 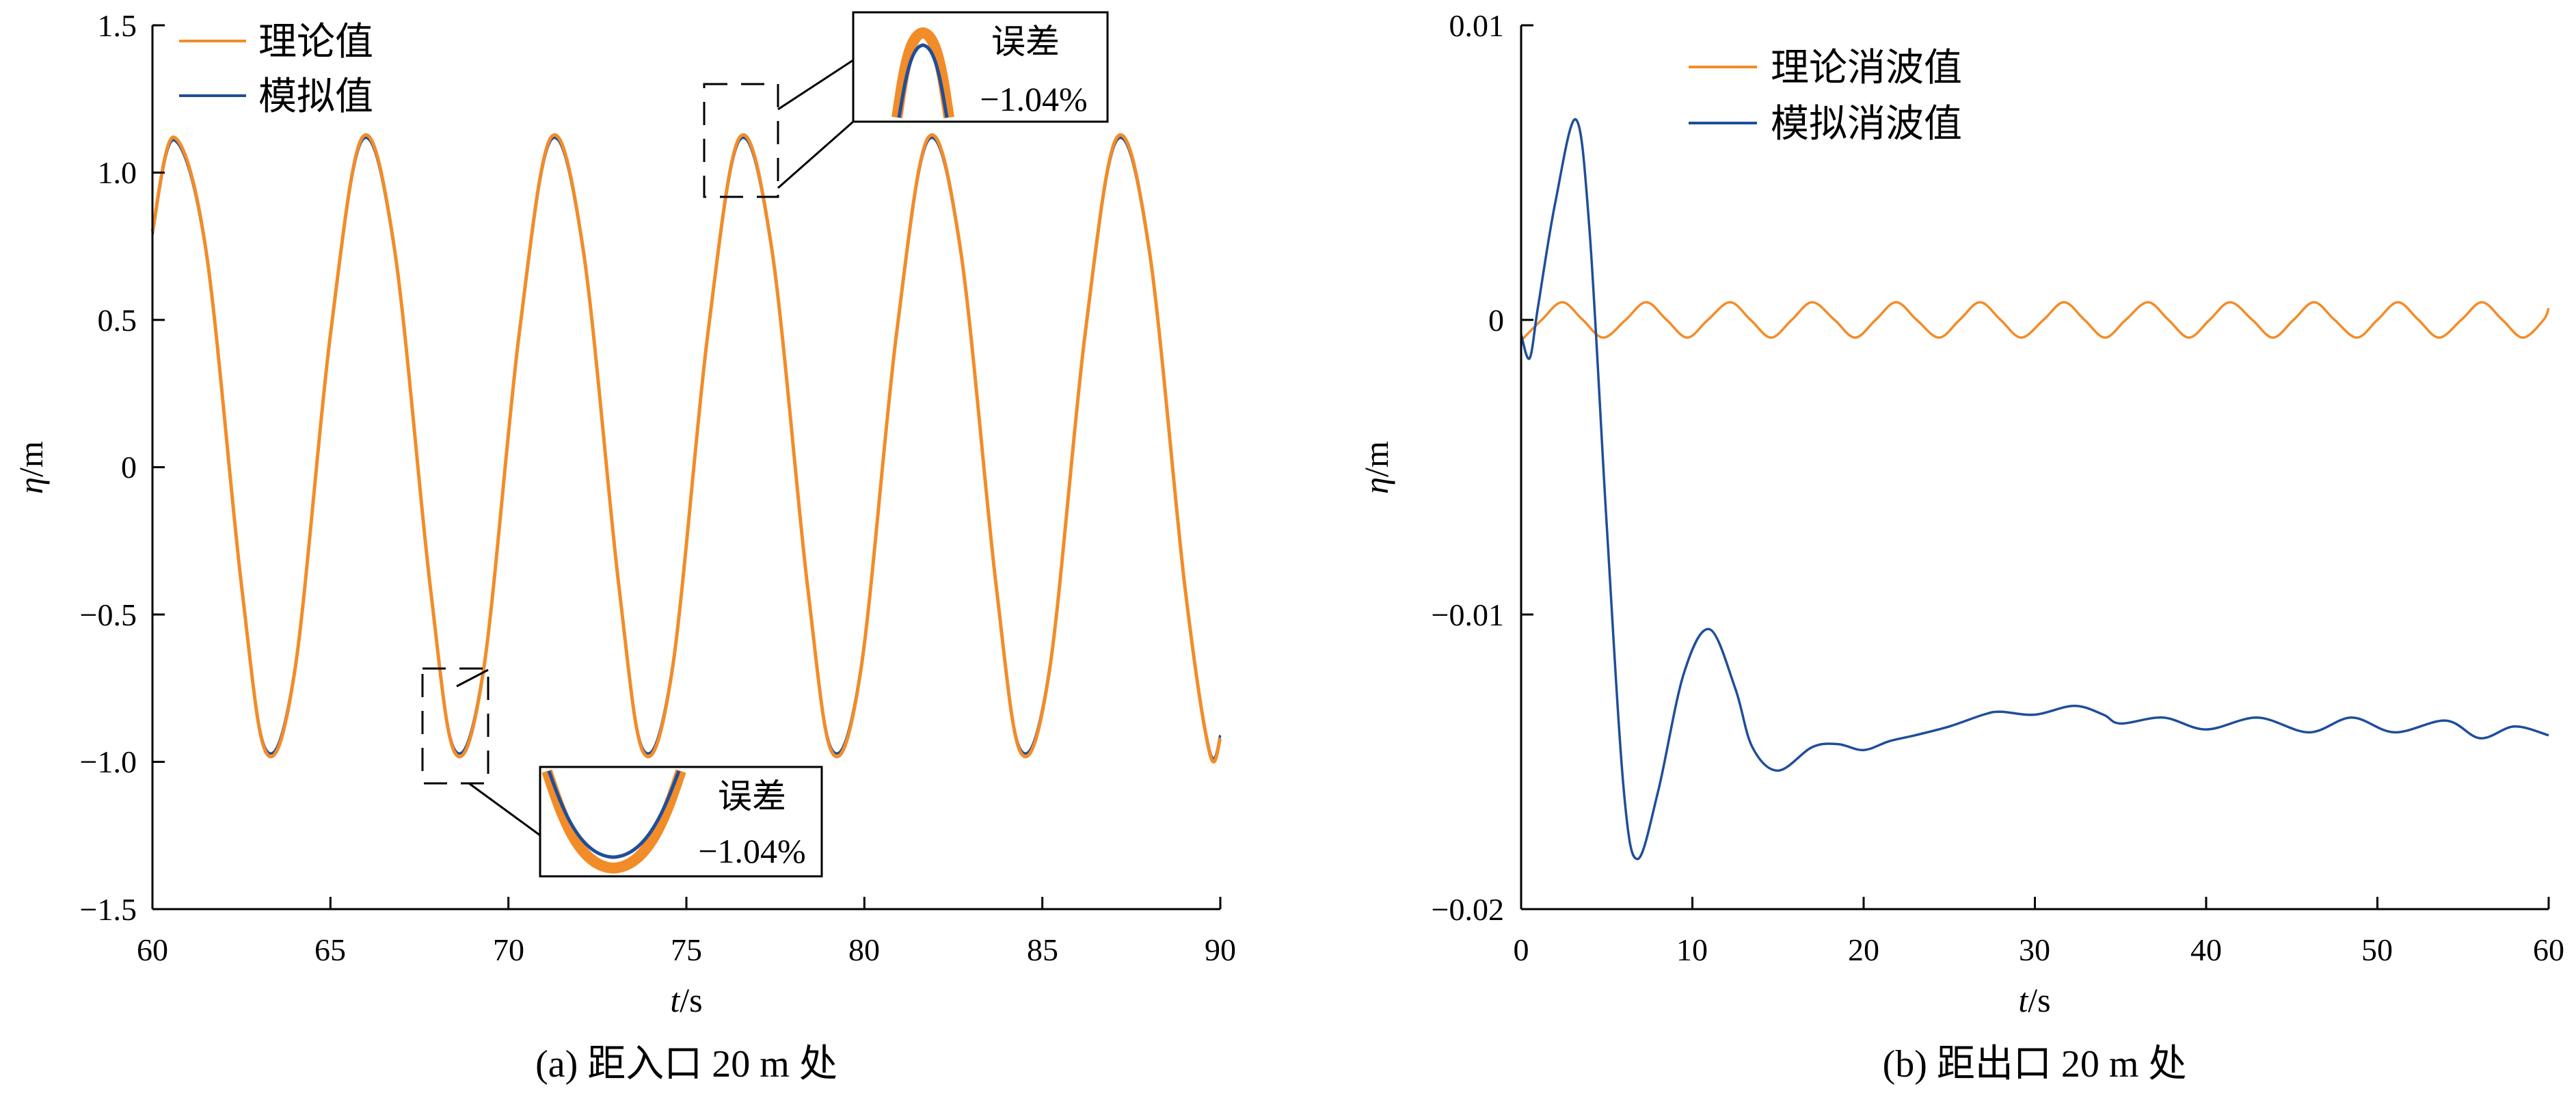 I want to click on chart-a-ytick-label: −1.0, so click(x=108, y=761).